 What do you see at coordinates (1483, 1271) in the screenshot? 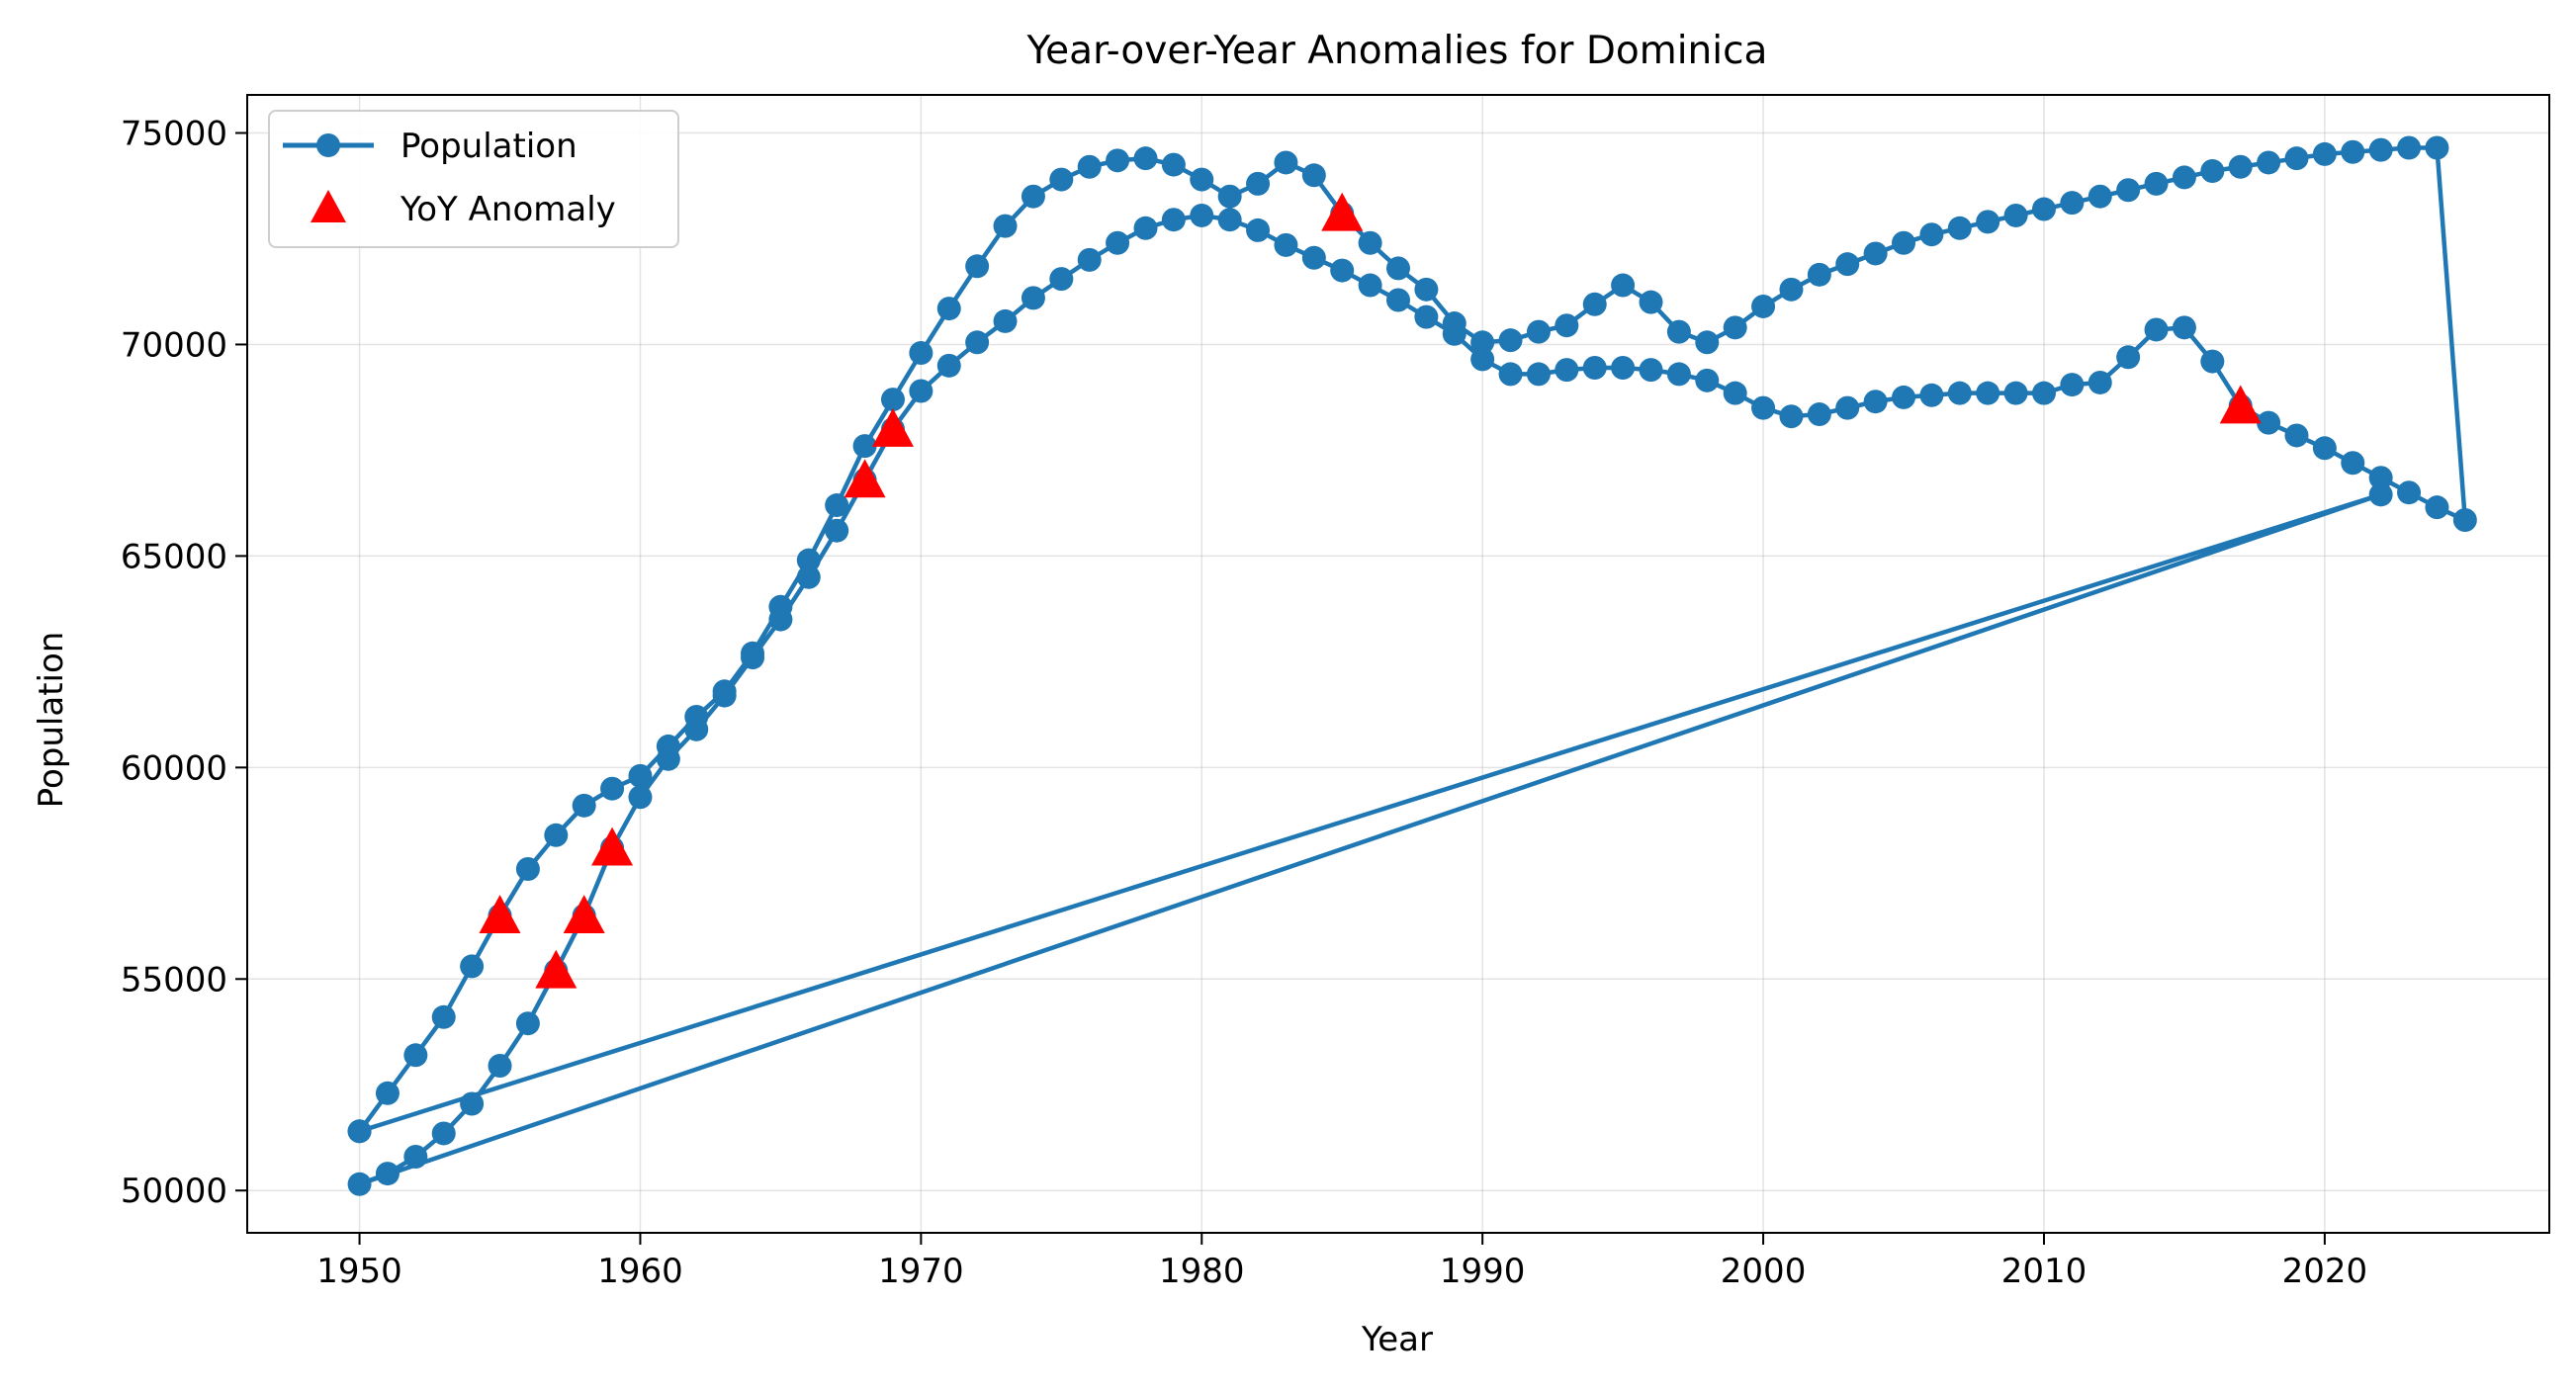
I see `x-tick-label: 1990` at bounding box center [1483, 1271].